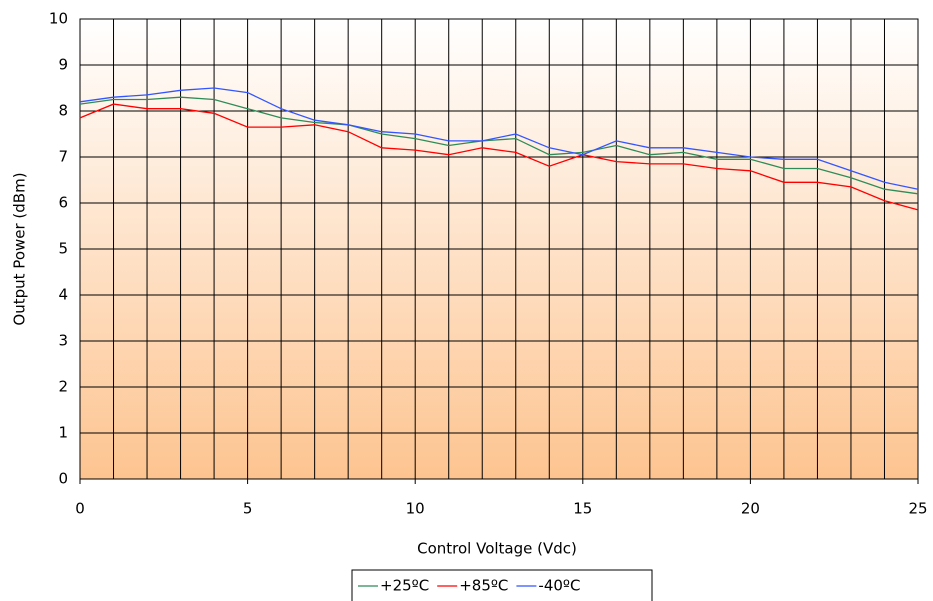 Image resolution: width=933 pixels, height=601 pixels. What do you see at coordinates (483, 586) in the screenshot?
I see `legend-label: +85ºC` at bounding box center [483, 586].